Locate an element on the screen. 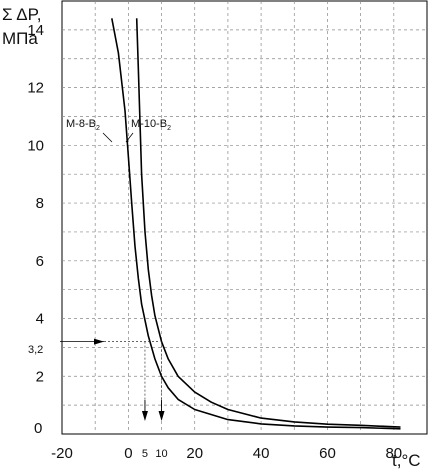 This screenshot has width=437, height=472. arrow-value-label: 10 is located at coordinates (161, 454).